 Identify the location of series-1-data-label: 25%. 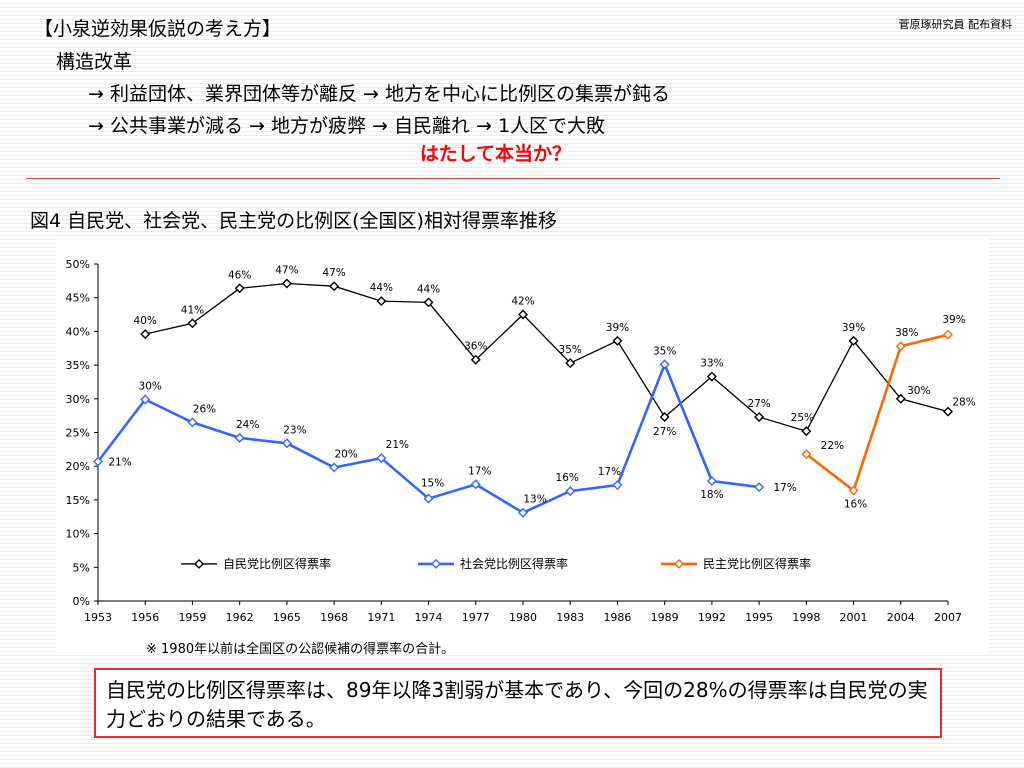
(802, 418).